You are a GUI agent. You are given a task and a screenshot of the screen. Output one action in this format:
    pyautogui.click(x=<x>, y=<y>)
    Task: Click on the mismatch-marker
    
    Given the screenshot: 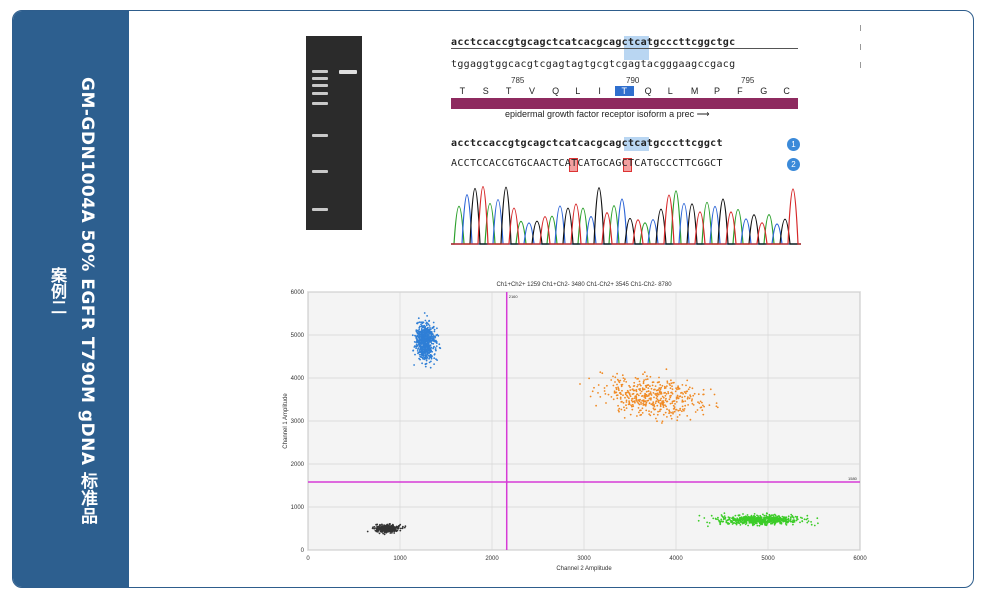 What is the action you would take?
    pyautogui.click(x=627, y=165)
    